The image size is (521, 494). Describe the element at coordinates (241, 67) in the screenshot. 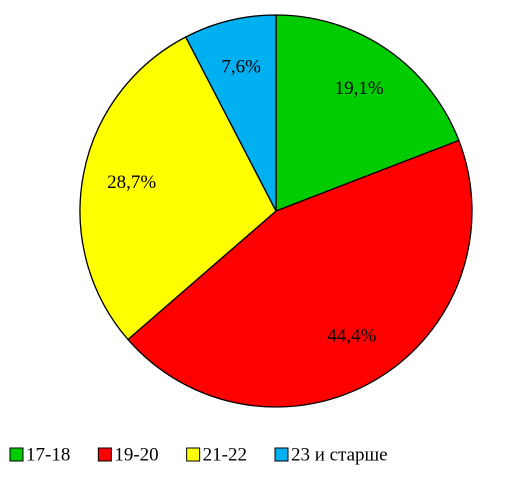

I see `data-label: 7,6%` at that location.